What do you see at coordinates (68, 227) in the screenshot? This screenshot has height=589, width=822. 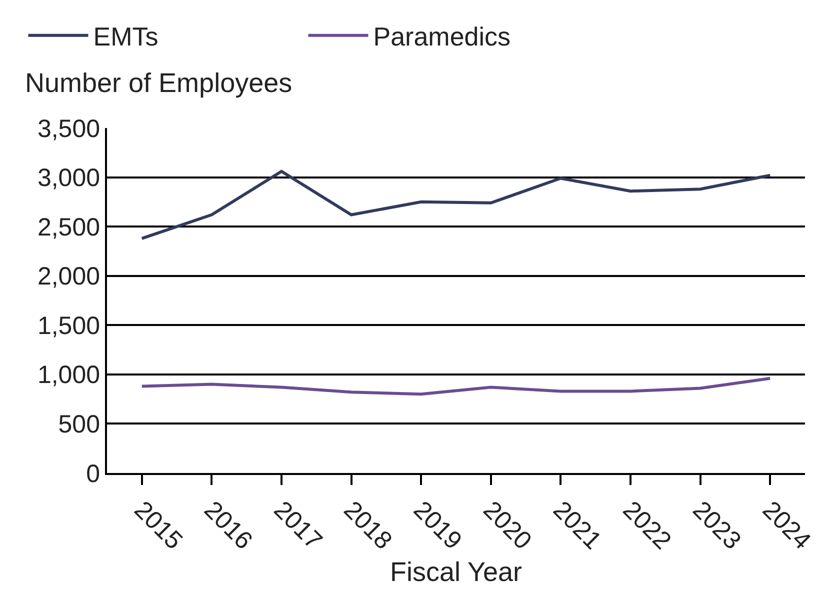 I see `y-tick-label: 2,500` at bounding box center [68, 227].